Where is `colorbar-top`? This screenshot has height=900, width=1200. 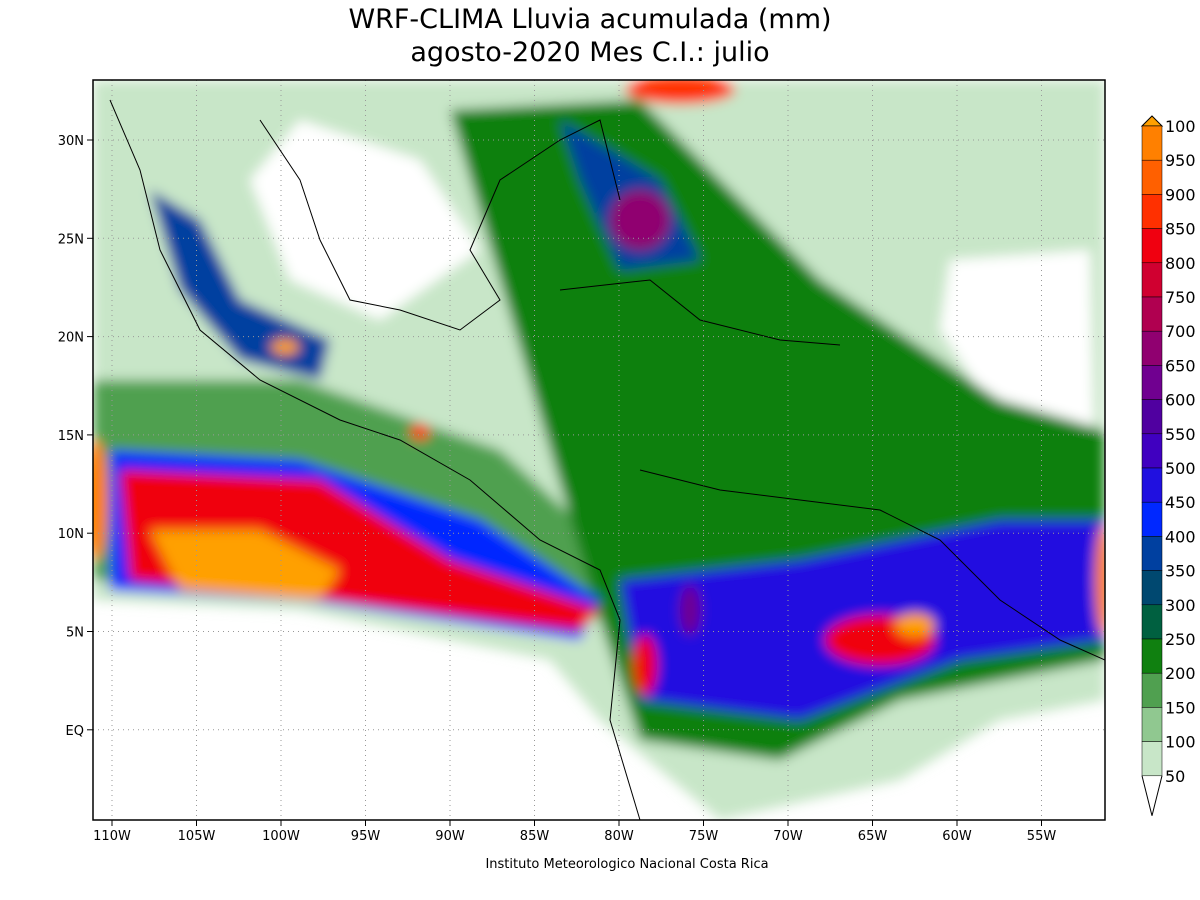 colorbar-top is located at coordinates (1152, 121).